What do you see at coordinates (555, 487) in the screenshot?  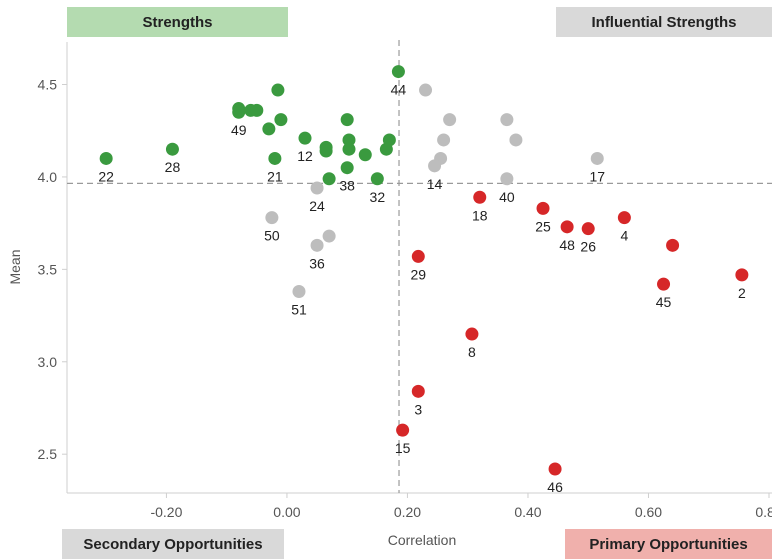 I see `point-label: 46` at bounding box center [555, 487].